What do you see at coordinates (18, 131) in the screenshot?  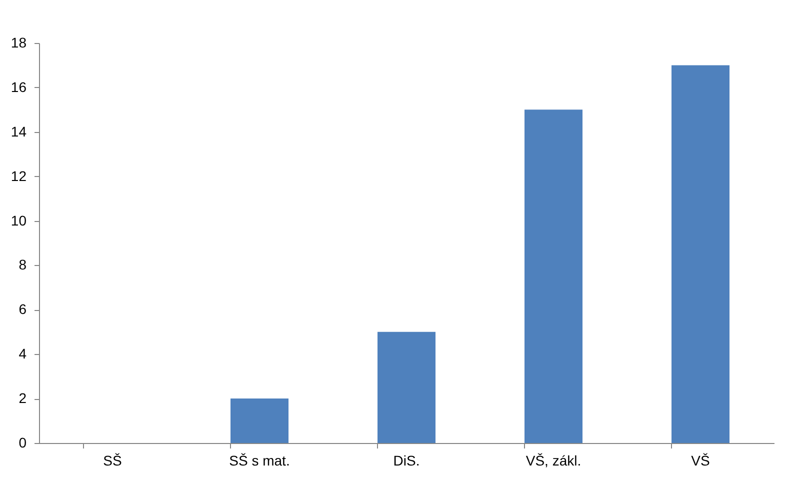 I see `y-tick-label: 14` at bounding box center [18, 131].